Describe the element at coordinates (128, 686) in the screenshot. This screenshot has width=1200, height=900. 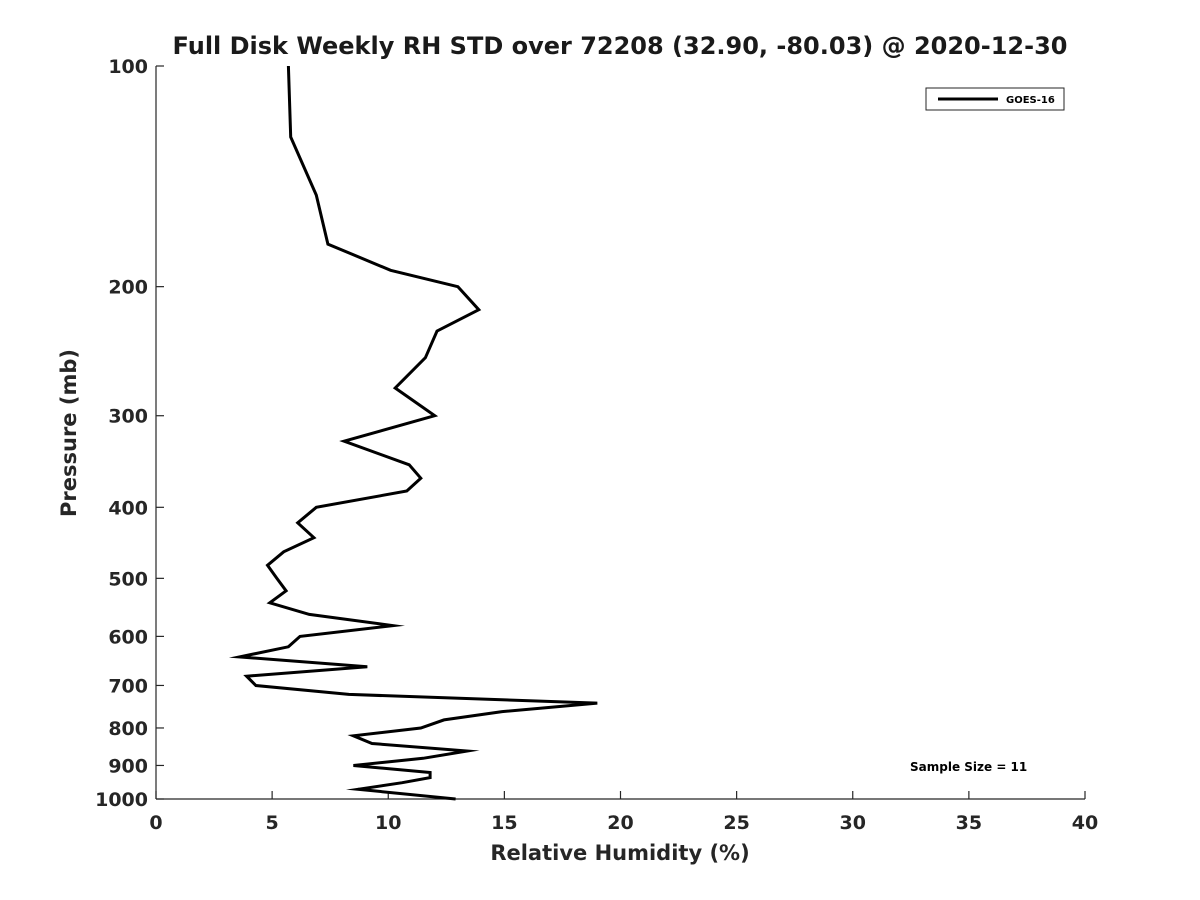
I see `y-tick-label: 700` at that location.